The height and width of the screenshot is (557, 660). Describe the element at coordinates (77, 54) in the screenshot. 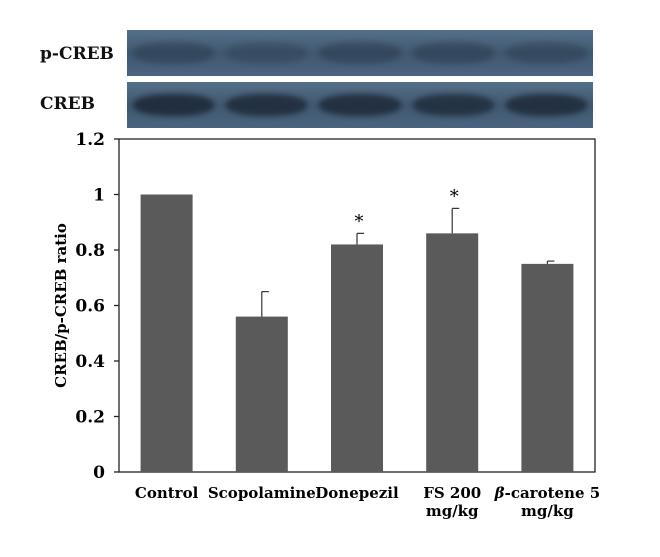

I see `blot-label-p-creb: p-CREB` at that location.